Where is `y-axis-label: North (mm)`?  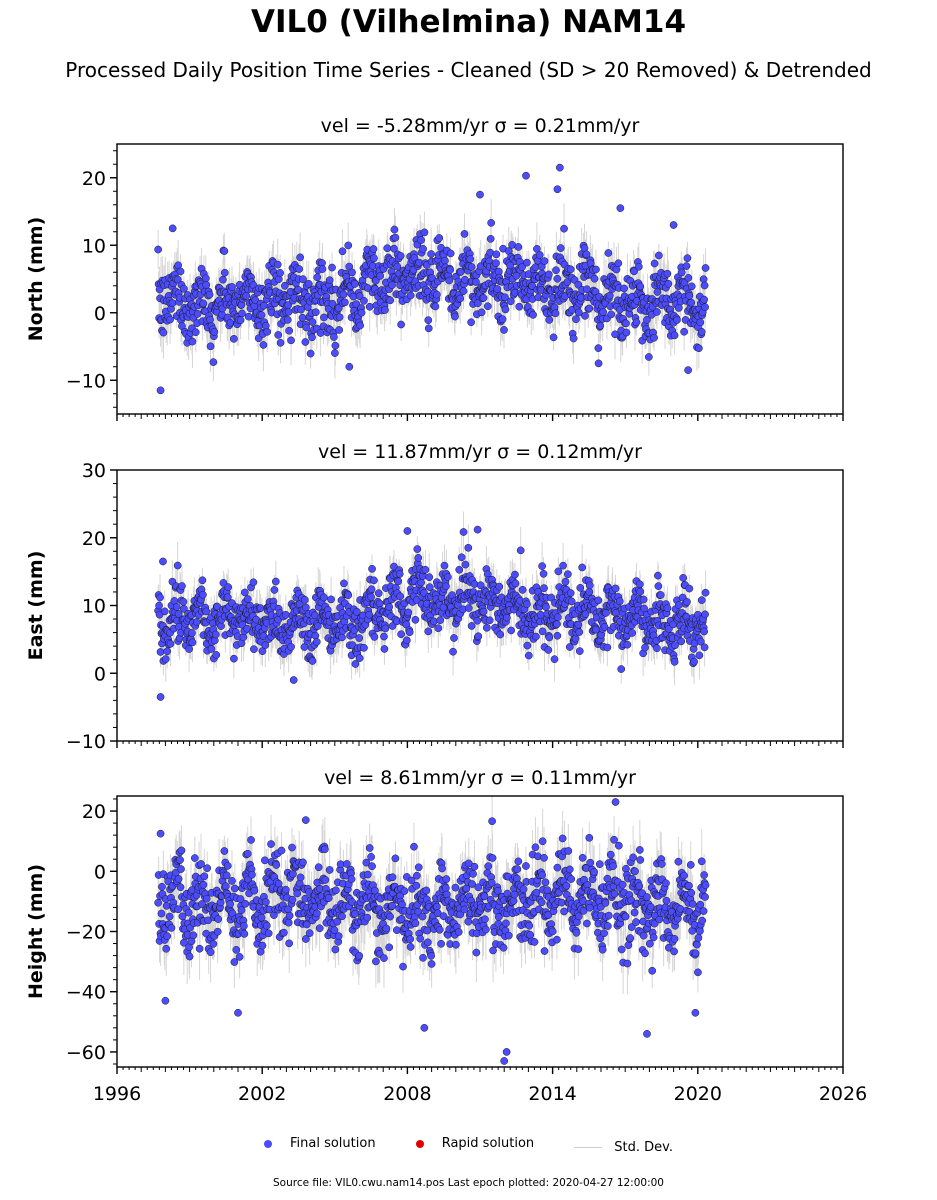
y-axis-label: North (mm) is located at coordinates (36, 279).